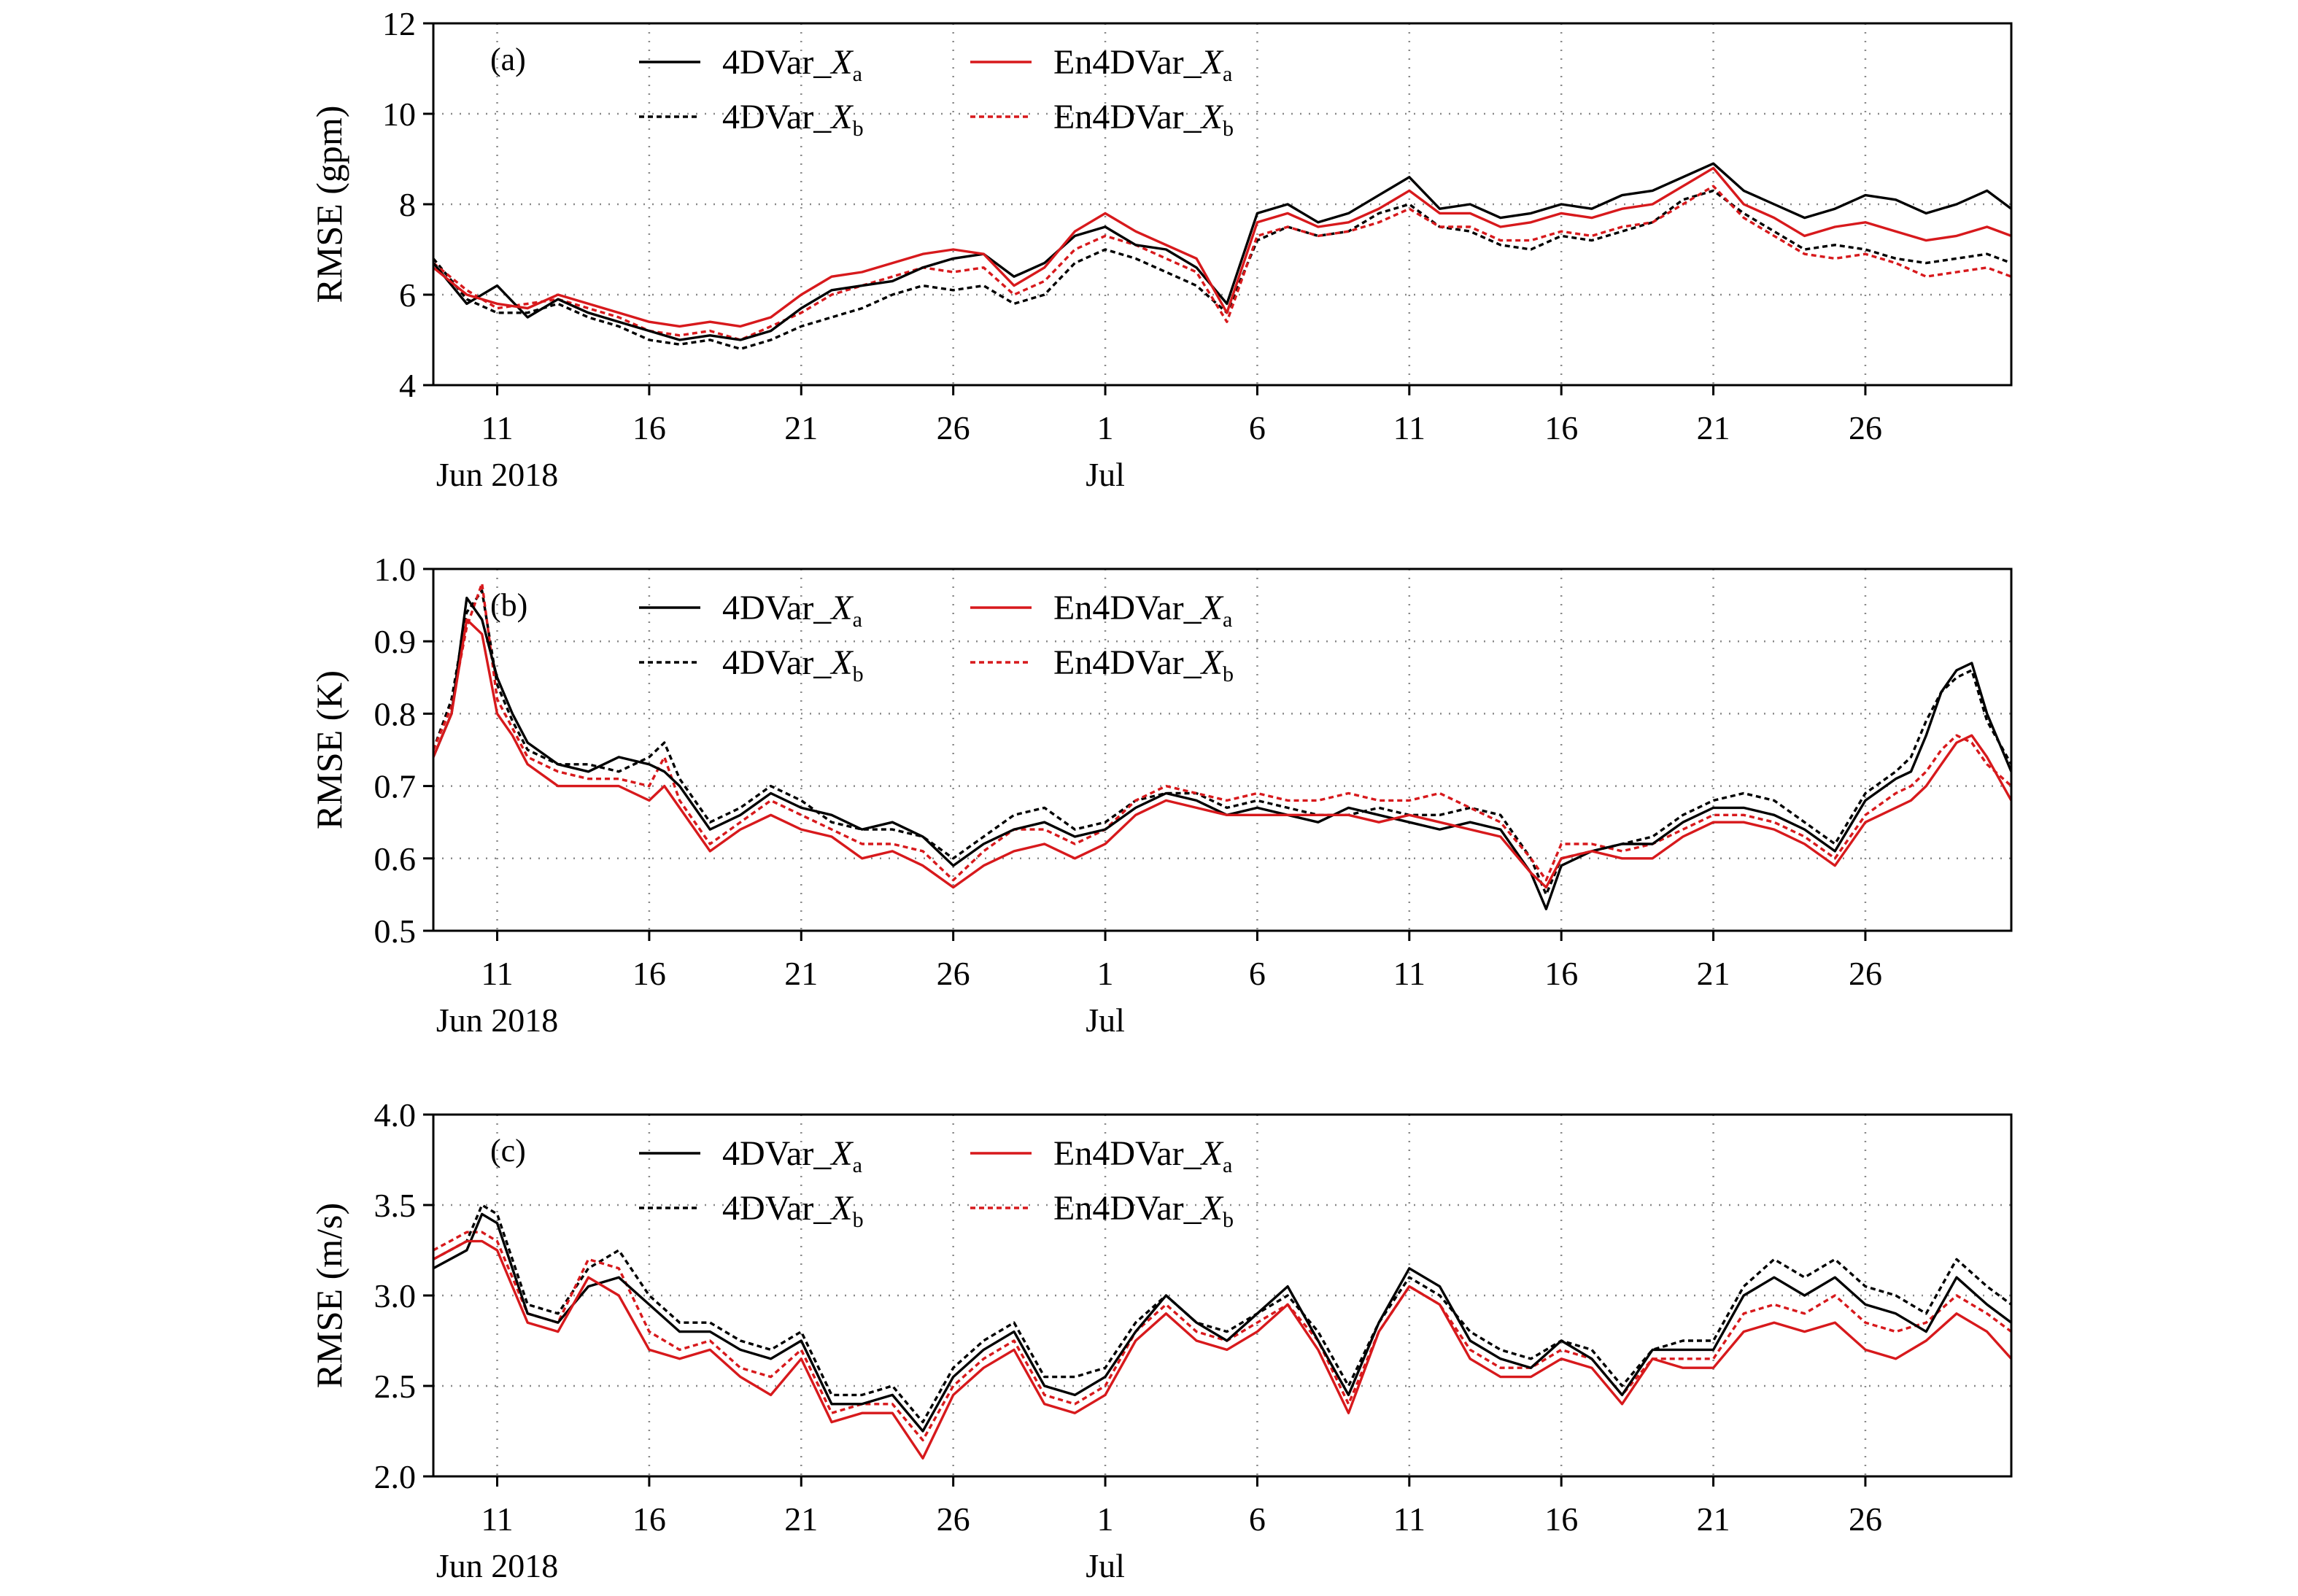 This screenshot has height=1596, width=2298. I want to click on panel-label: (c), so click(508, 1151).